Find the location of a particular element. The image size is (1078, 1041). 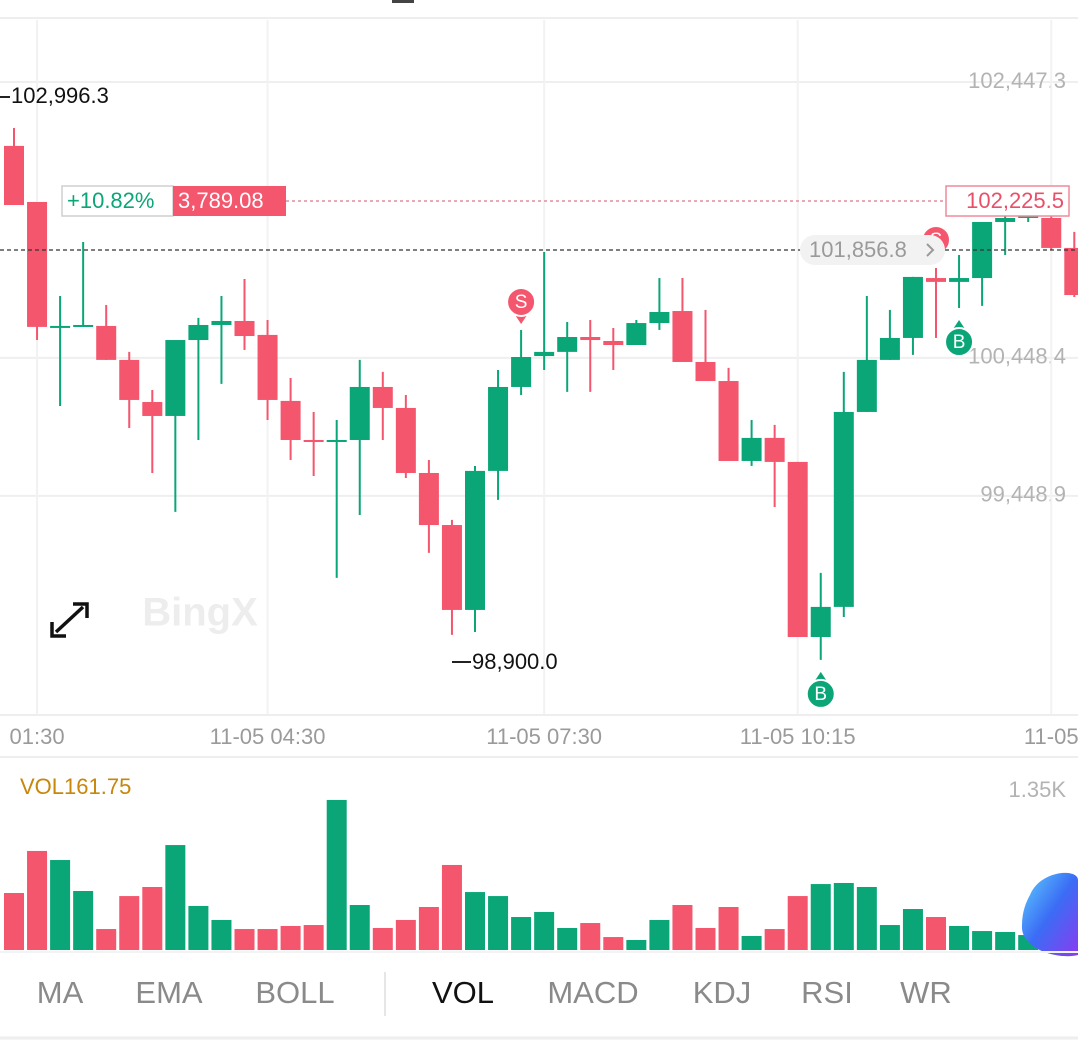

indicator-tab: BOLL is located at coordinates (294, 992).